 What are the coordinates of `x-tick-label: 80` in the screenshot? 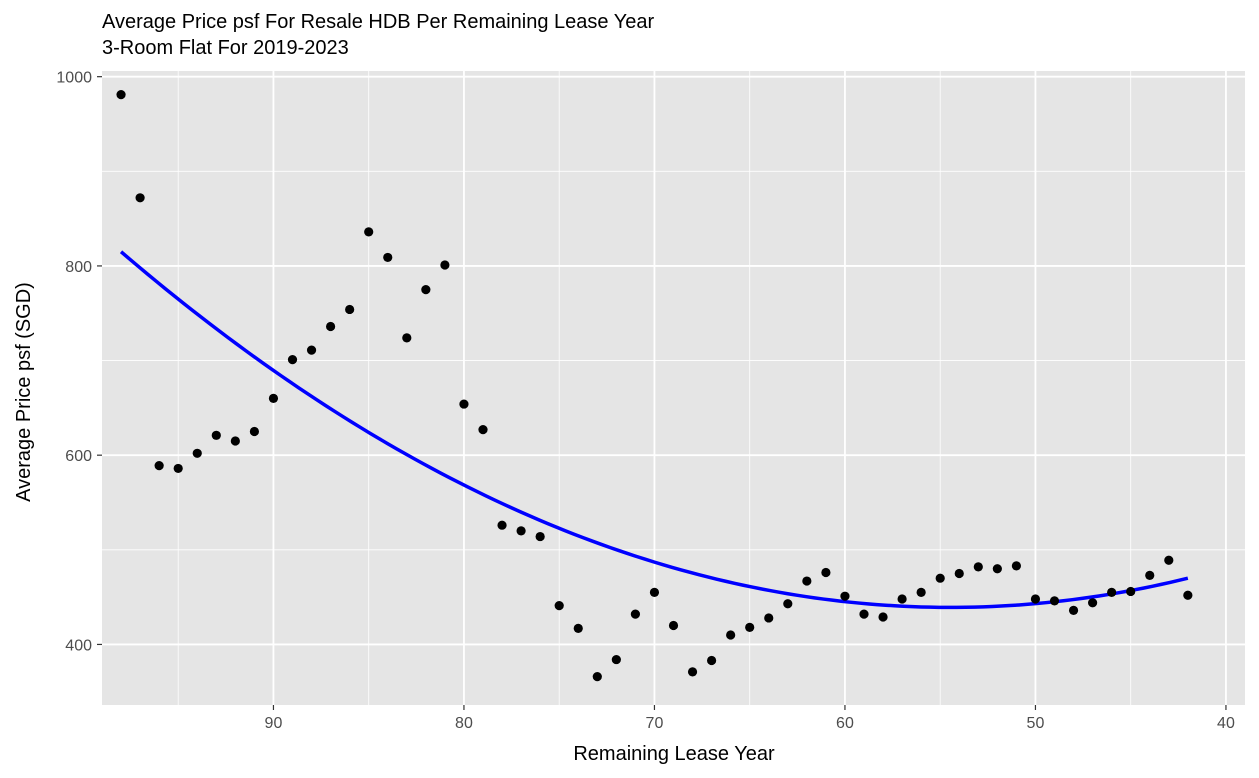 It's located at (464, 723).